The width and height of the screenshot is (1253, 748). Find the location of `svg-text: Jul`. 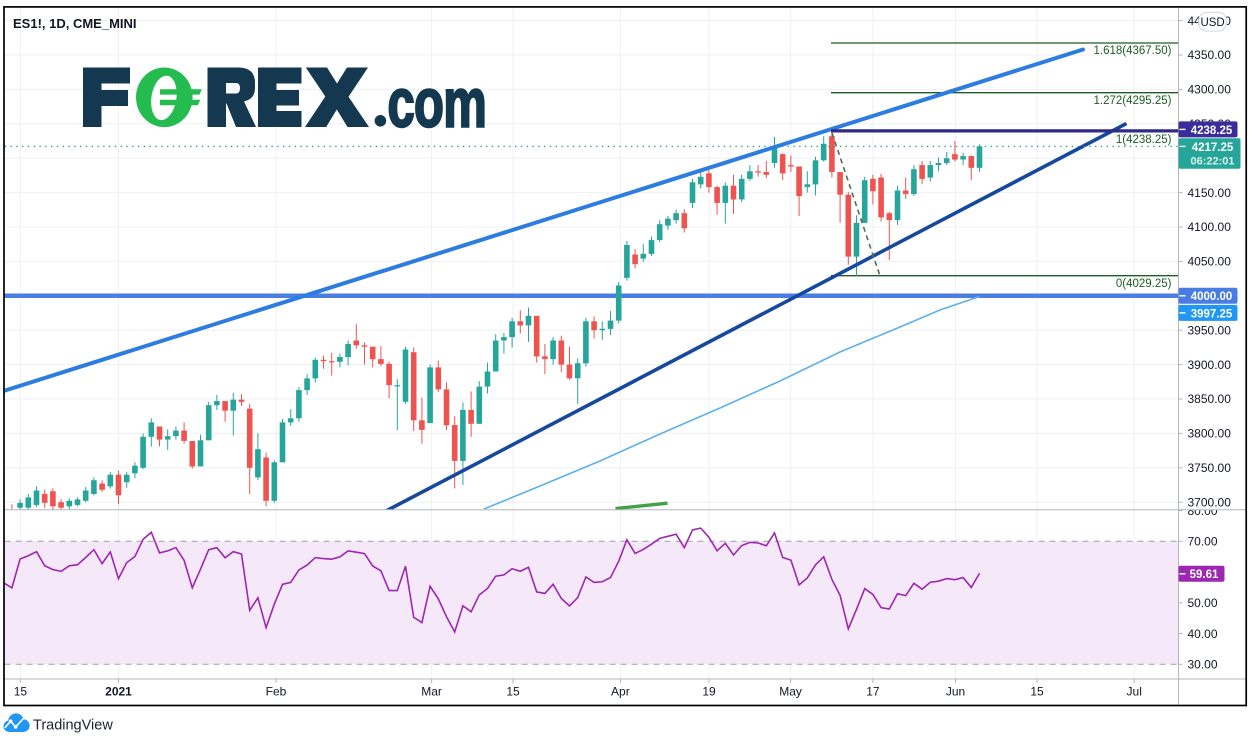

svg-text: Jul is located at coordinates (1134, 691).